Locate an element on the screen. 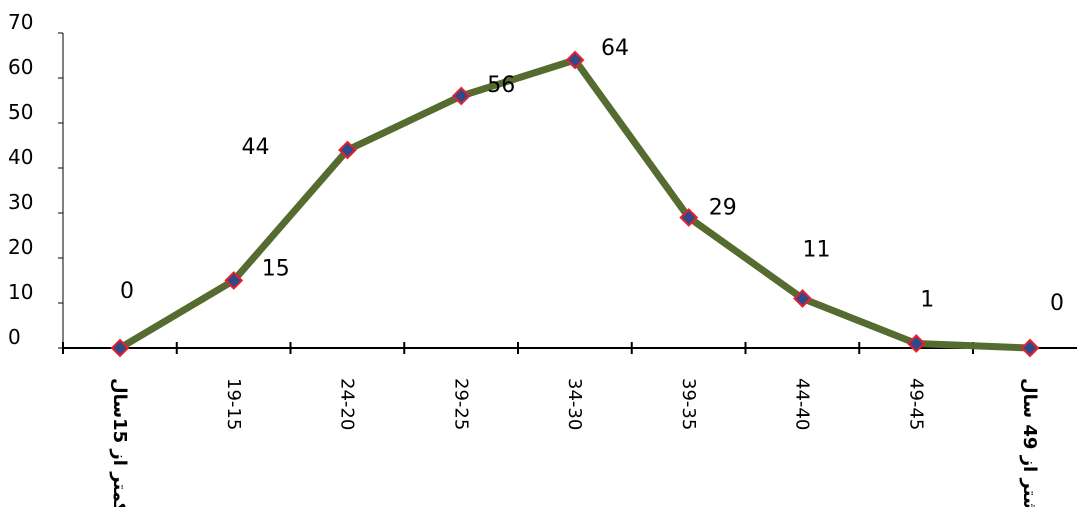 This screenshot has width=1077, height=507. data-label: 1 is located at coordinates (927, 300).